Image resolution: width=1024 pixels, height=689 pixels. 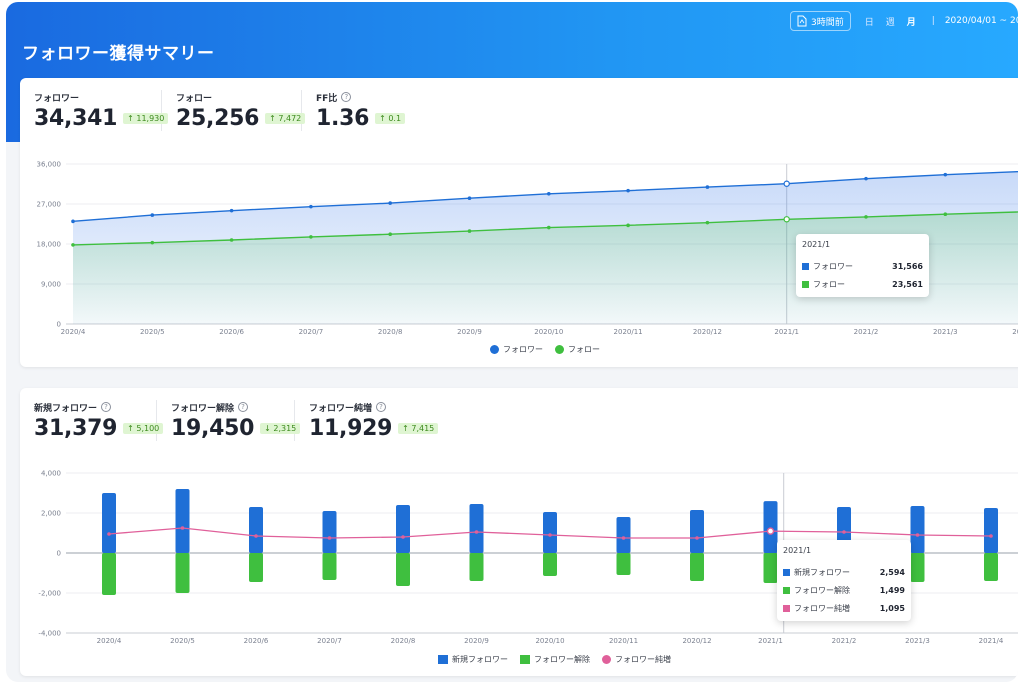 I want to click on tooltip-row: フォロワー解除 1,499, so click(x=844, y=590).